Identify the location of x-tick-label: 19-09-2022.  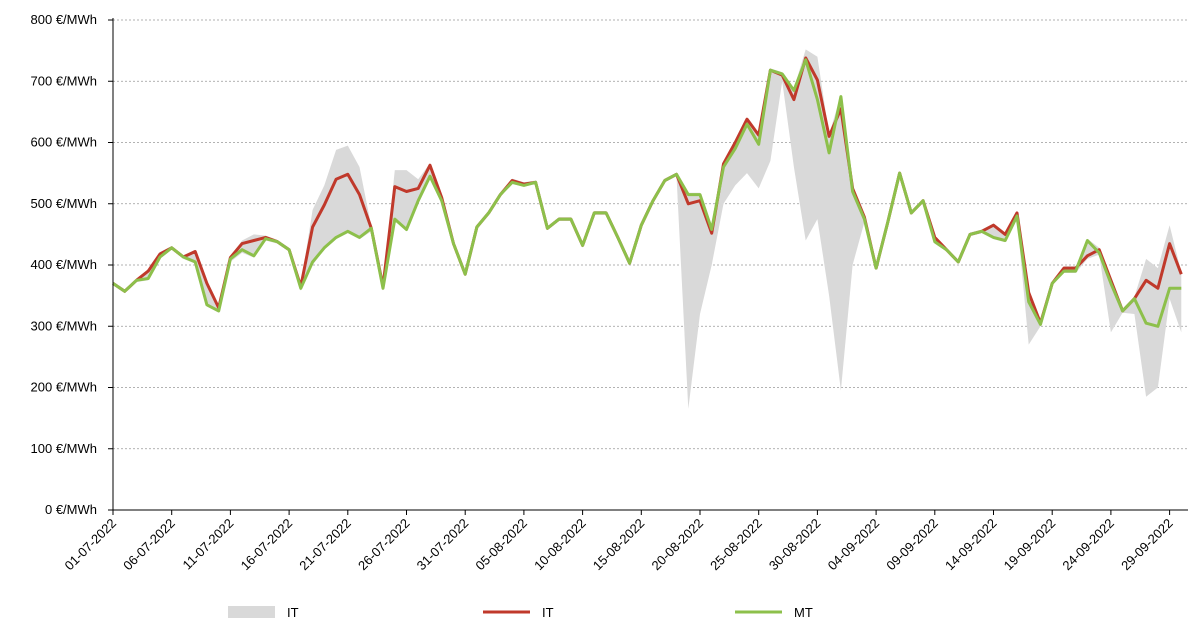
(1030, 545).